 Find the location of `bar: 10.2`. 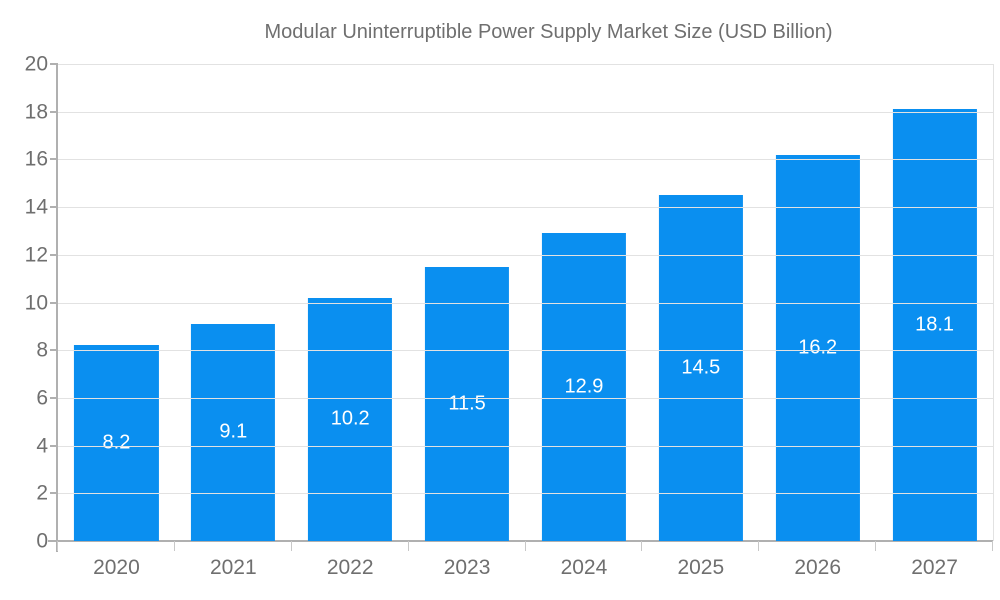

bar: 10.2 is located at coordinates (350, 419).